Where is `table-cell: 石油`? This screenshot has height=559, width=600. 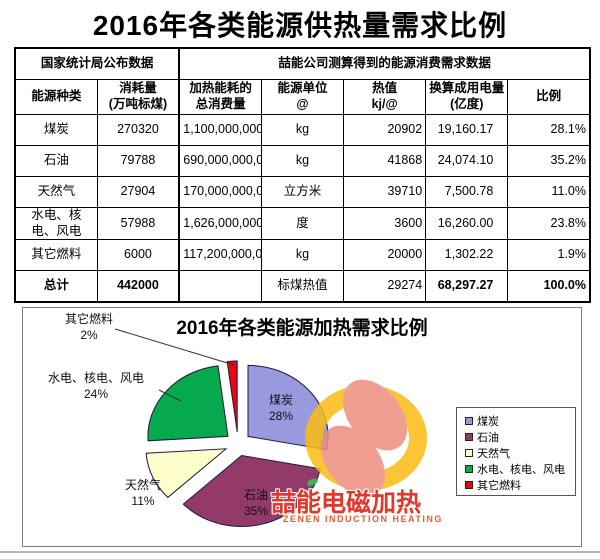
table-cell: 石油 is located at coordinates (56, 161).